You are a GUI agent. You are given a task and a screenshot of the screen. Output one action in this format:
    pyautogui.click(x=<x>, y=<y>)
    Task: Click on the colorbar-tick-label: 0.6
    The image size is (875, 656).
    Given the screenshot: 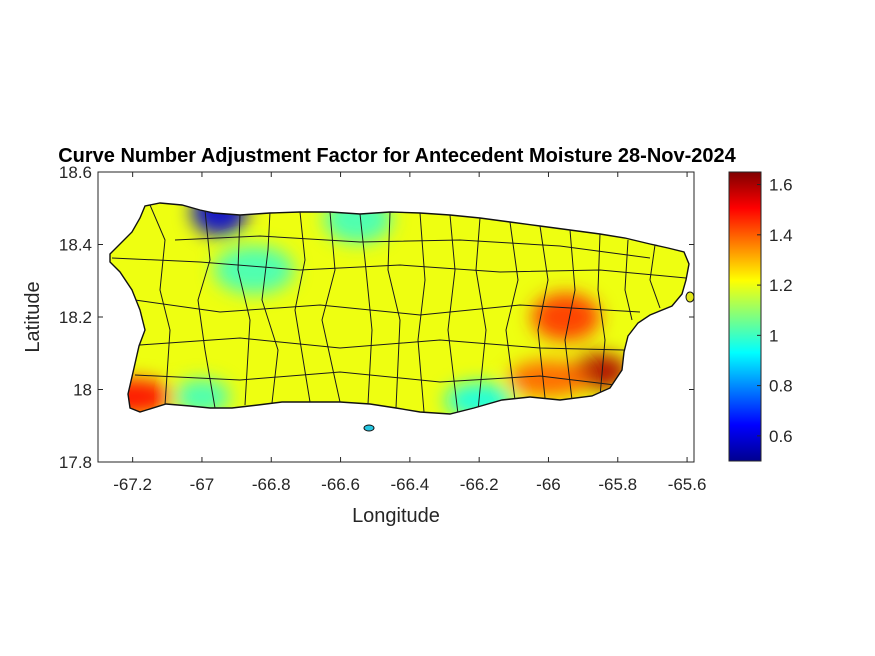 What is the action you would take?
    pyautogui.click(x=781, y=436)
    